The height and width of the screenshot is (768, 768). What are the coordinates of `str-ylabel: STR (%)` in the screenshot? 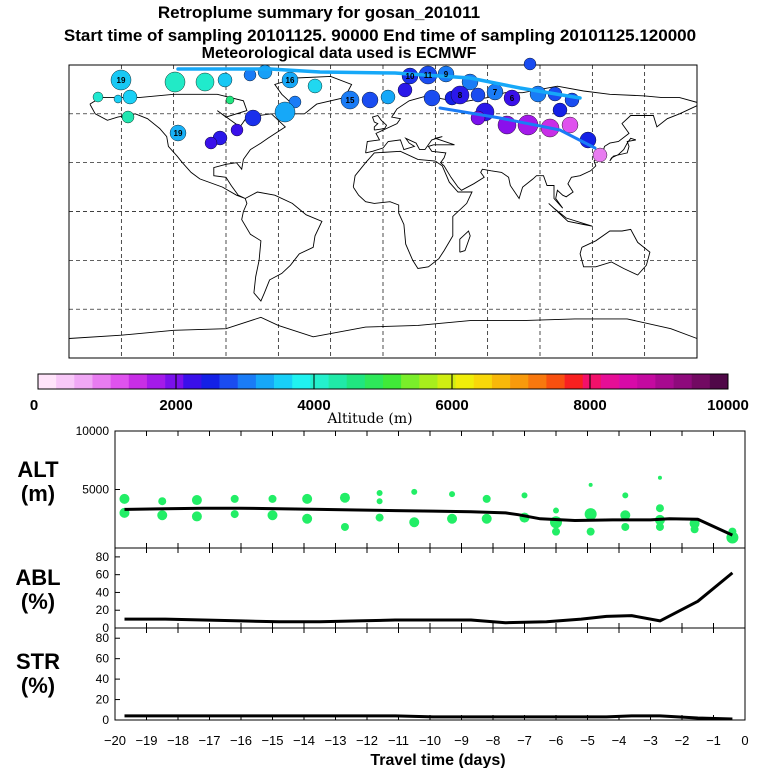 It's located at (38, 673).